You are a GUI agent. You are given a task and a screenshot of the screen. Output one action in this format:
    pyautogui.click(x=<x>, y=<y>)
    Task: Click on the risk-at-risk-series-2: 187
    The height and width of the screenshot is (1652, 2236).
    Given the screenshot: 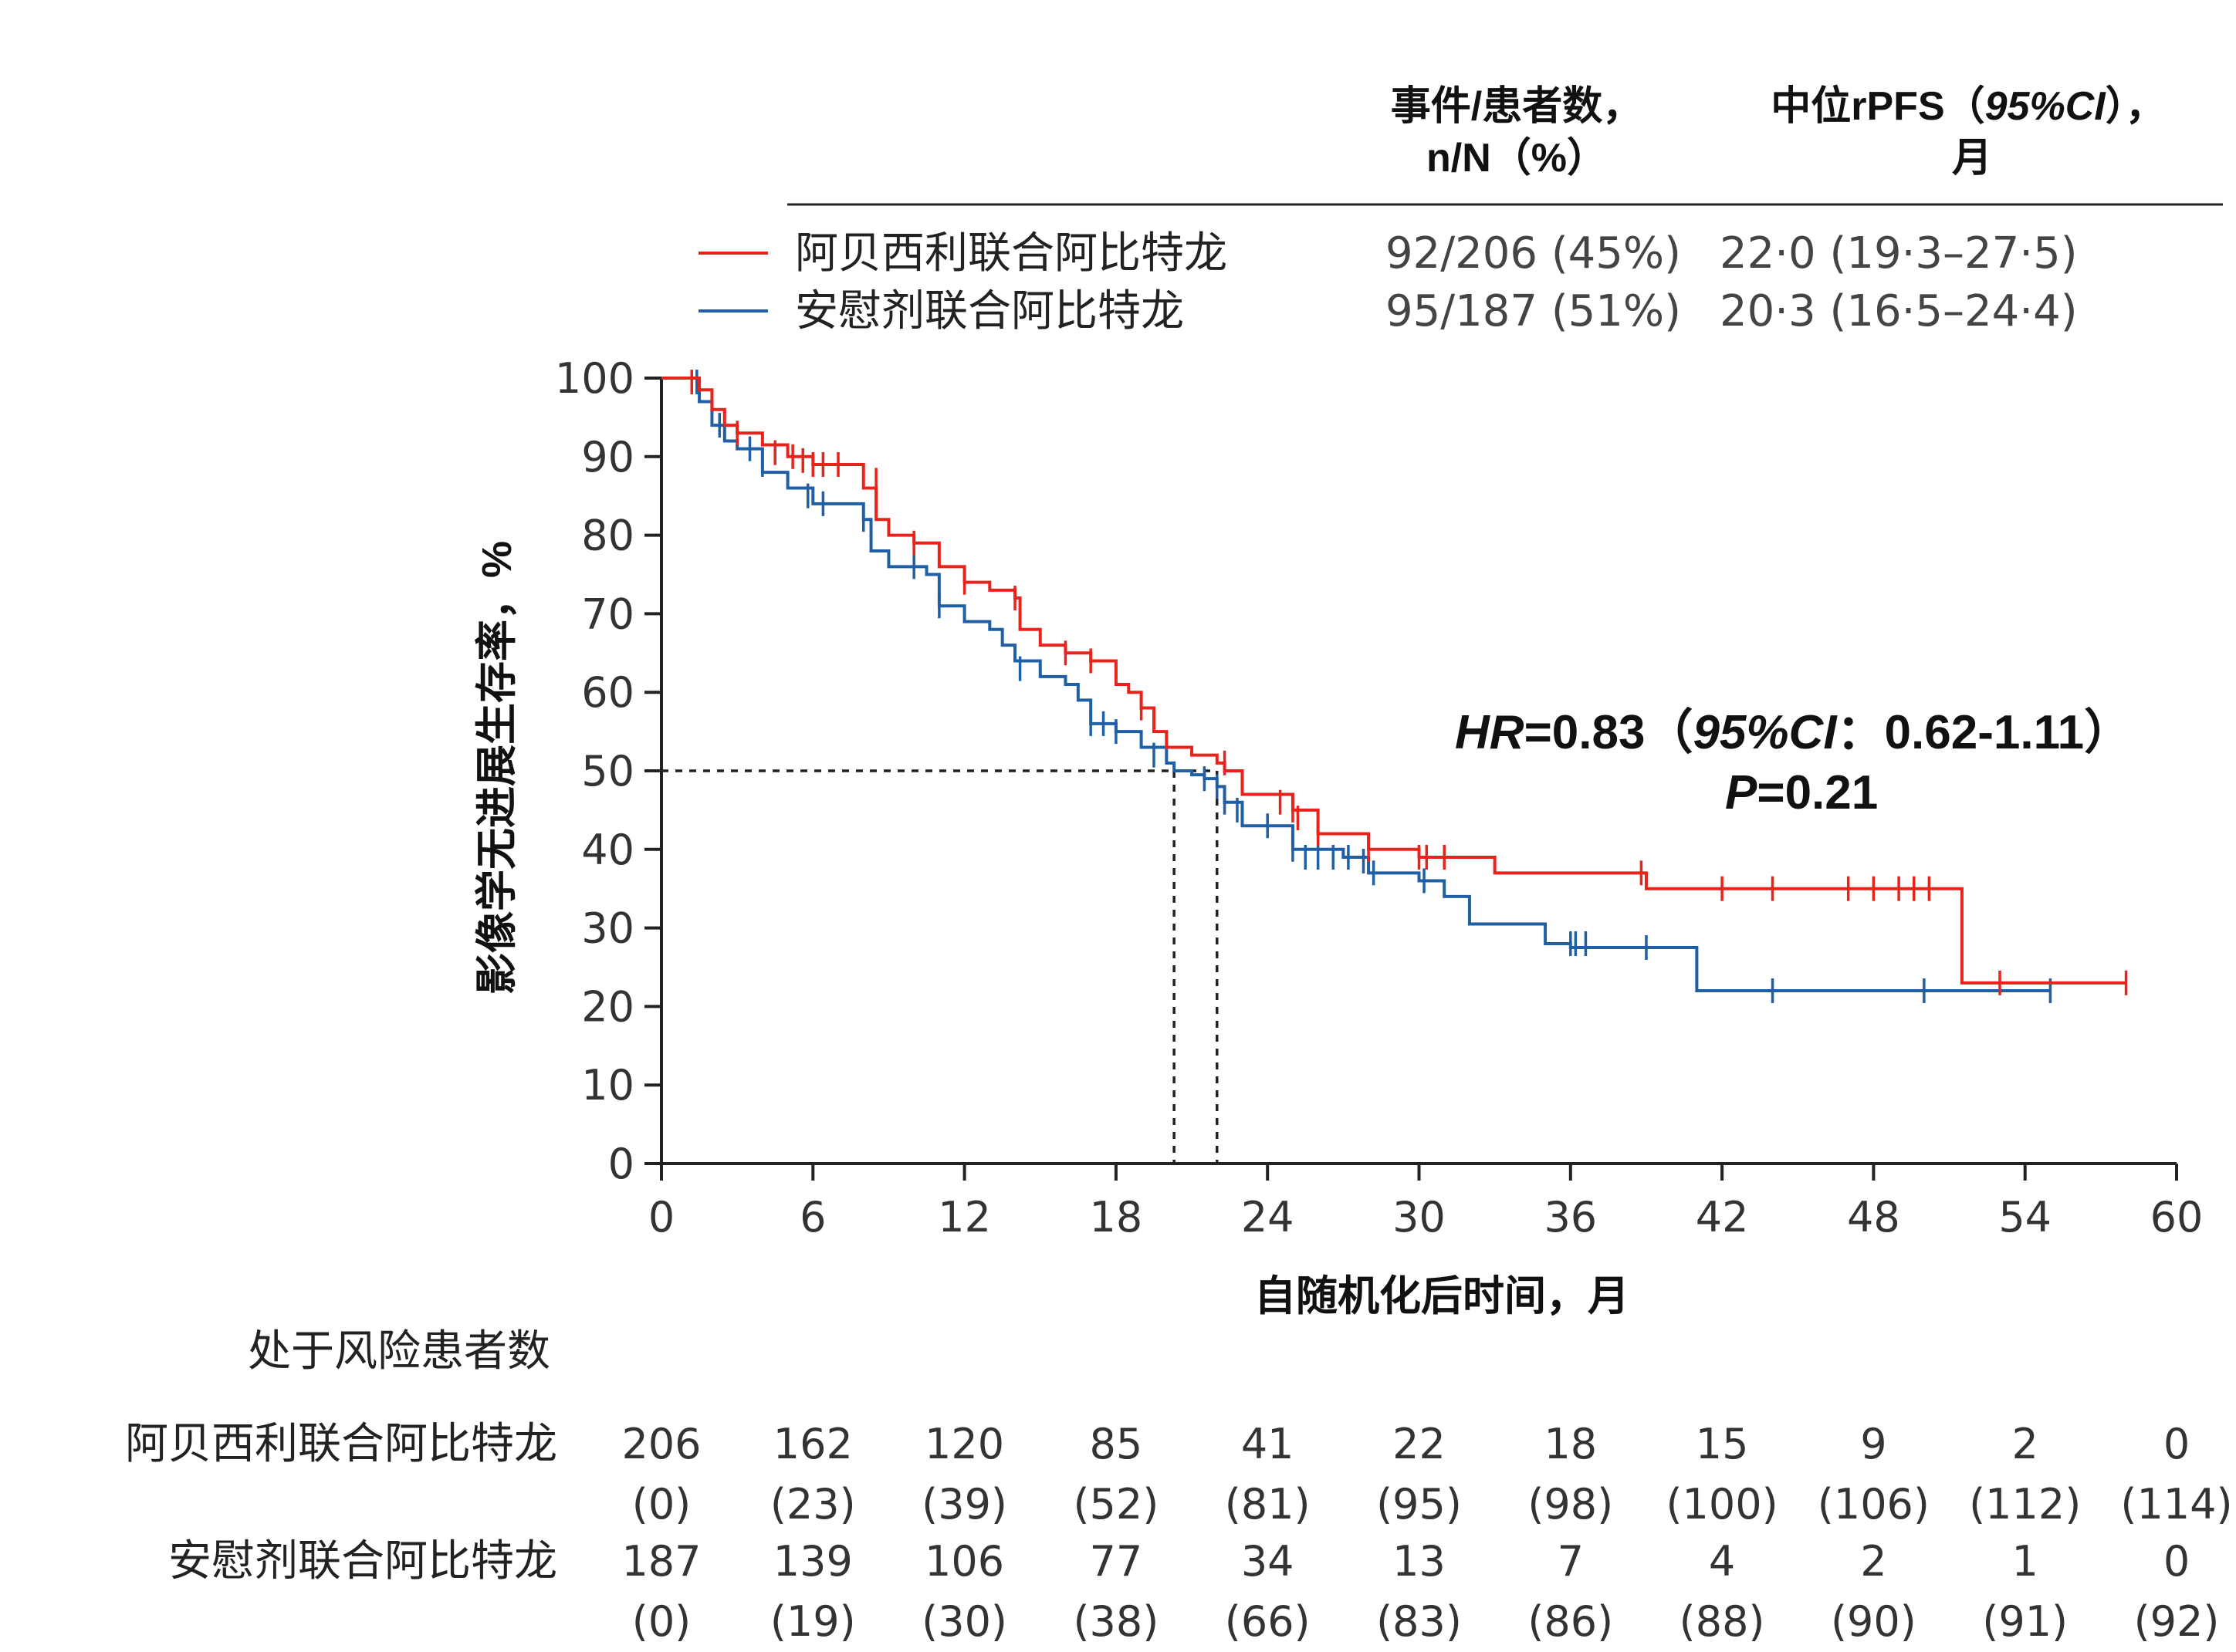 What is the action you would take?
    pyautogui.click(x=661, y=1561)
    